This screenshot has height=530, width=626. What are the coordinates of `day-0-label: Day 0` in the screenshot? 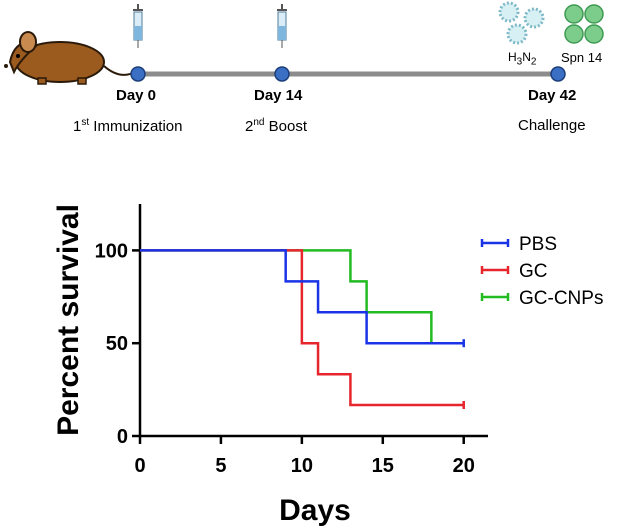 It's located at (136, 95).